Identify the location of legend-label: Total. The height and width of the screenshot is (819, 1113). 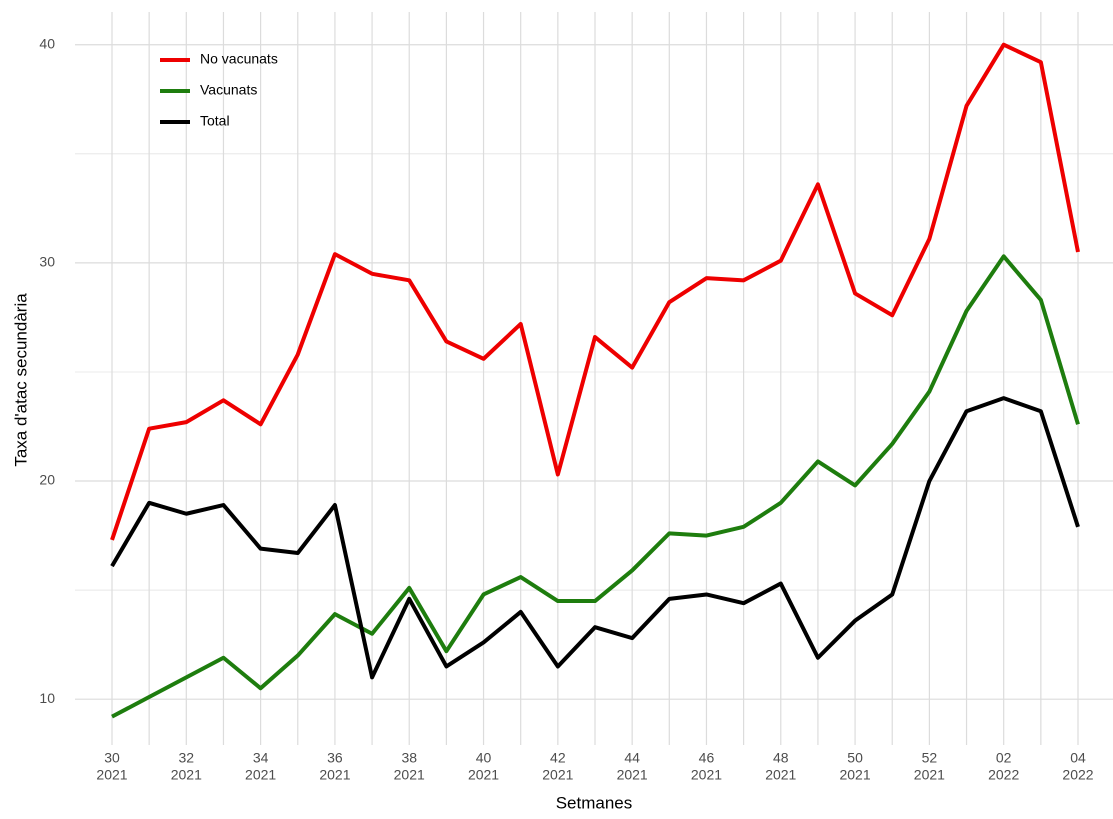
(215, 121).